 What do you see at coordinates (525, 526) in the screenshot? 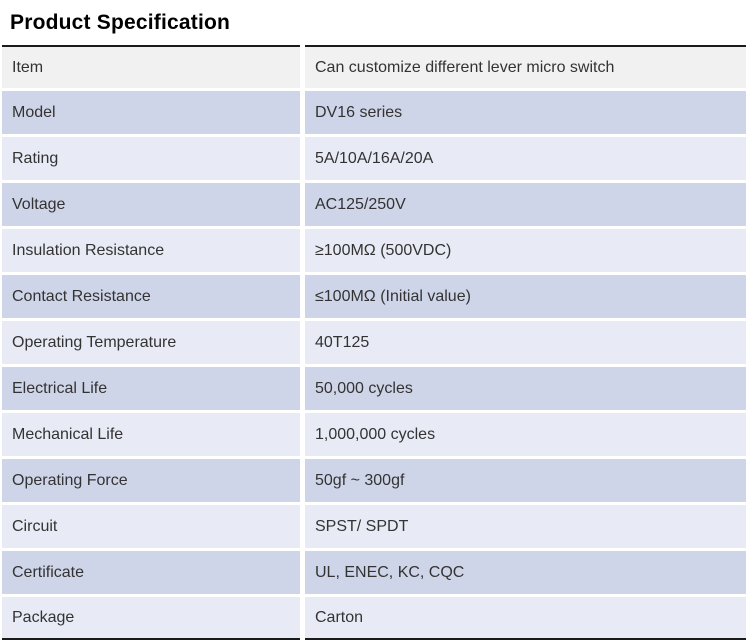
I see `spec-value-cell: SPST/ SPDT` at bounding box center [525, 526].